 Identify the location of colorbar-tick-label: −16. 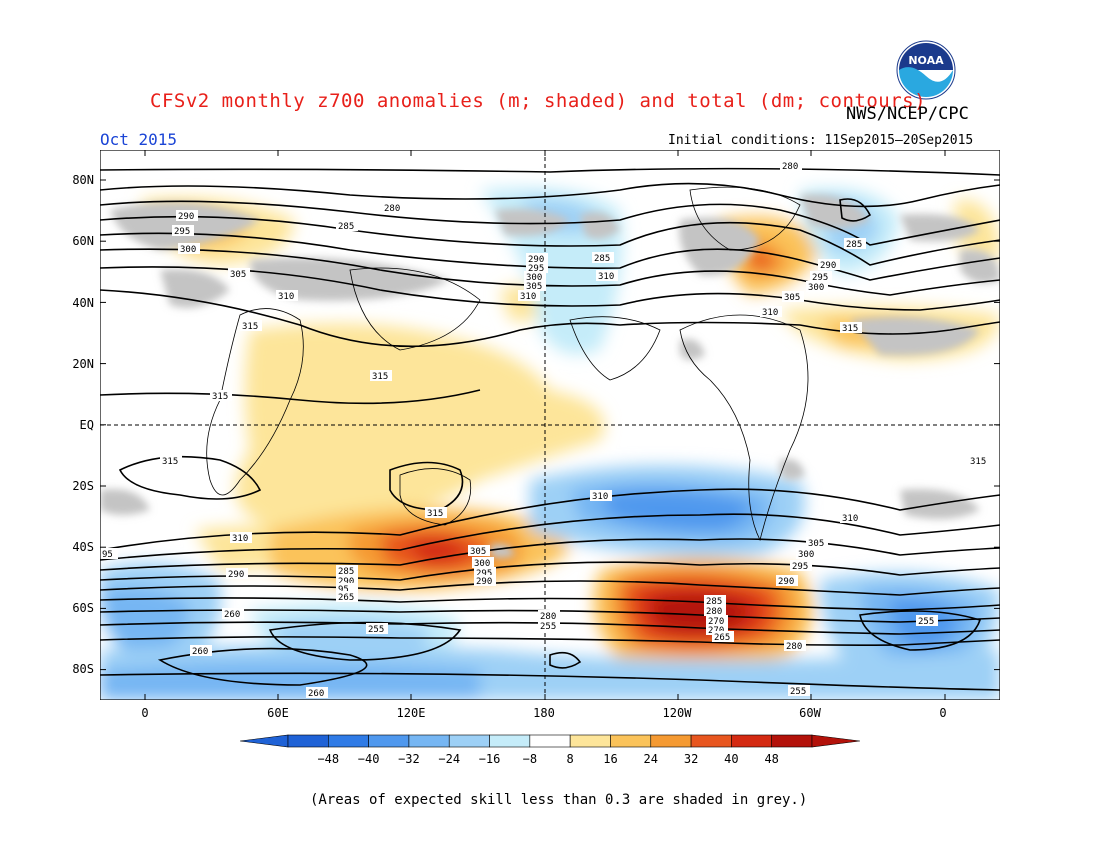
(490, 759).